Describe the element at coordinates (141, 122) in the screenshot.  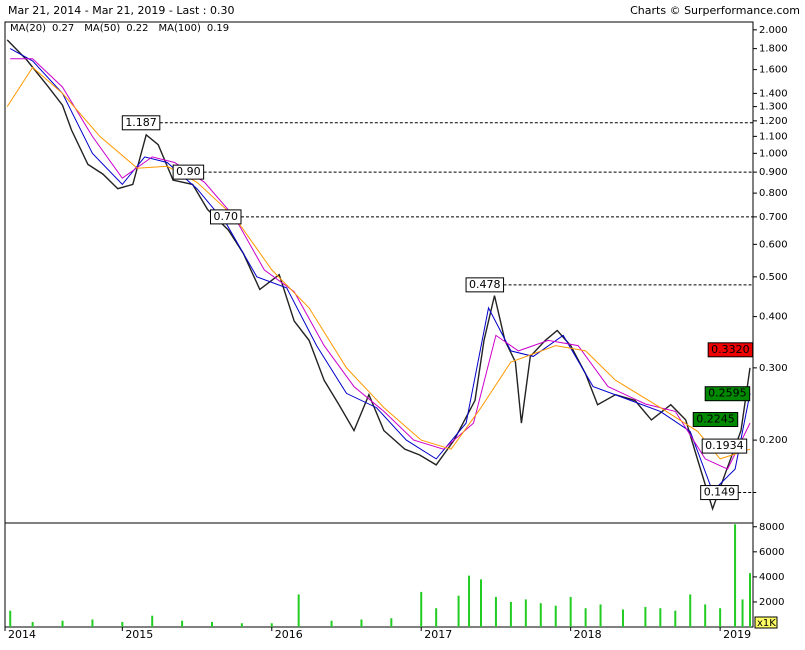
I see `price-label: 1.187` at that location.